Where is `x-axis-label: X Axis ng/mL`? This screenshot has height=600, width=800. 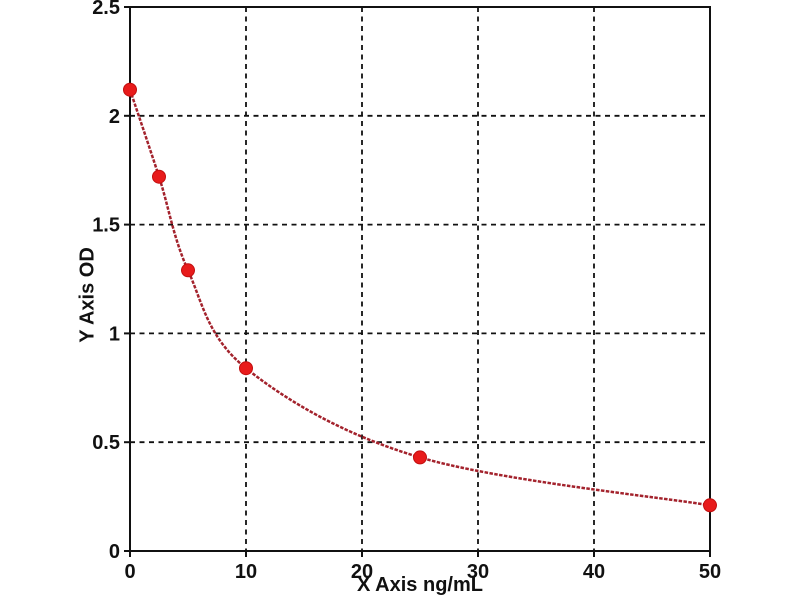
x-axis-label: X Axis ng/mL is located at coordinates (420, 585).